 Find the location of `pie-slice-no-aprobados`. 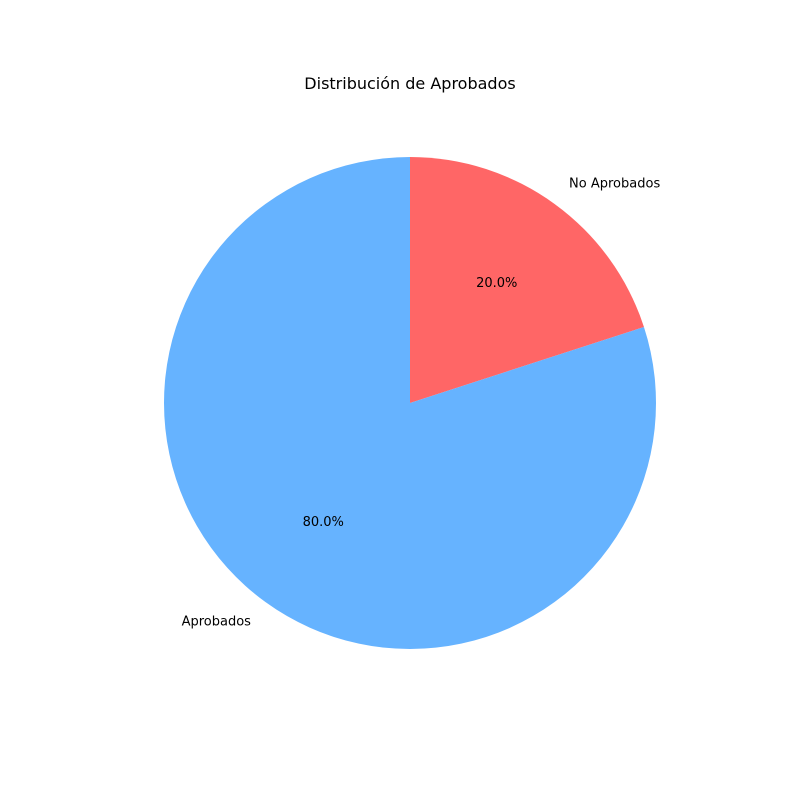

pie-slice-no-aprobados is located at coordinates (527, 280).